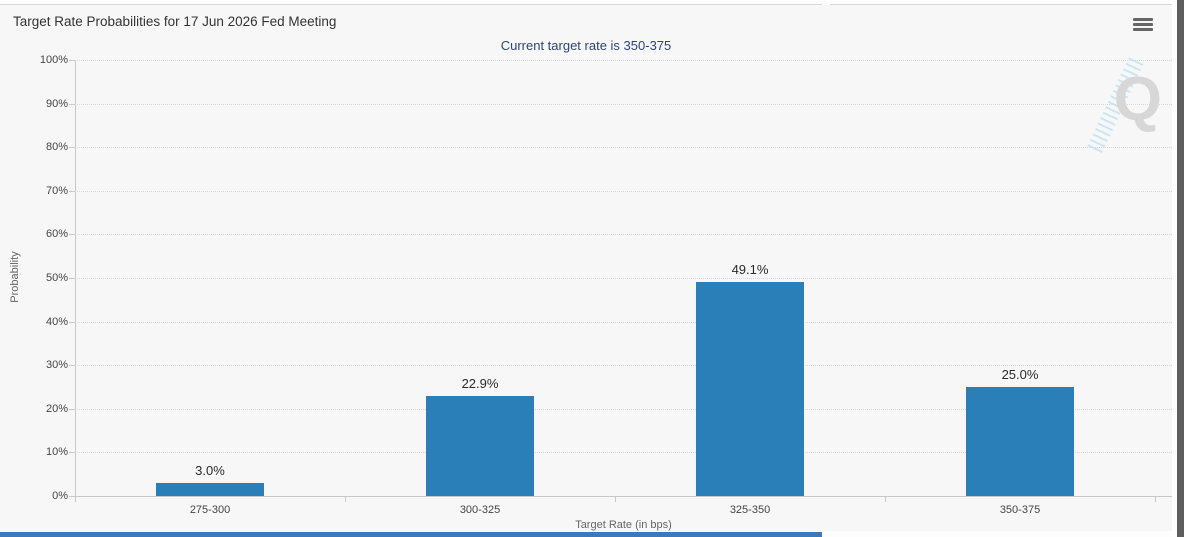  I want to click on bar-data-label: 49.1%, so click(750, 269).